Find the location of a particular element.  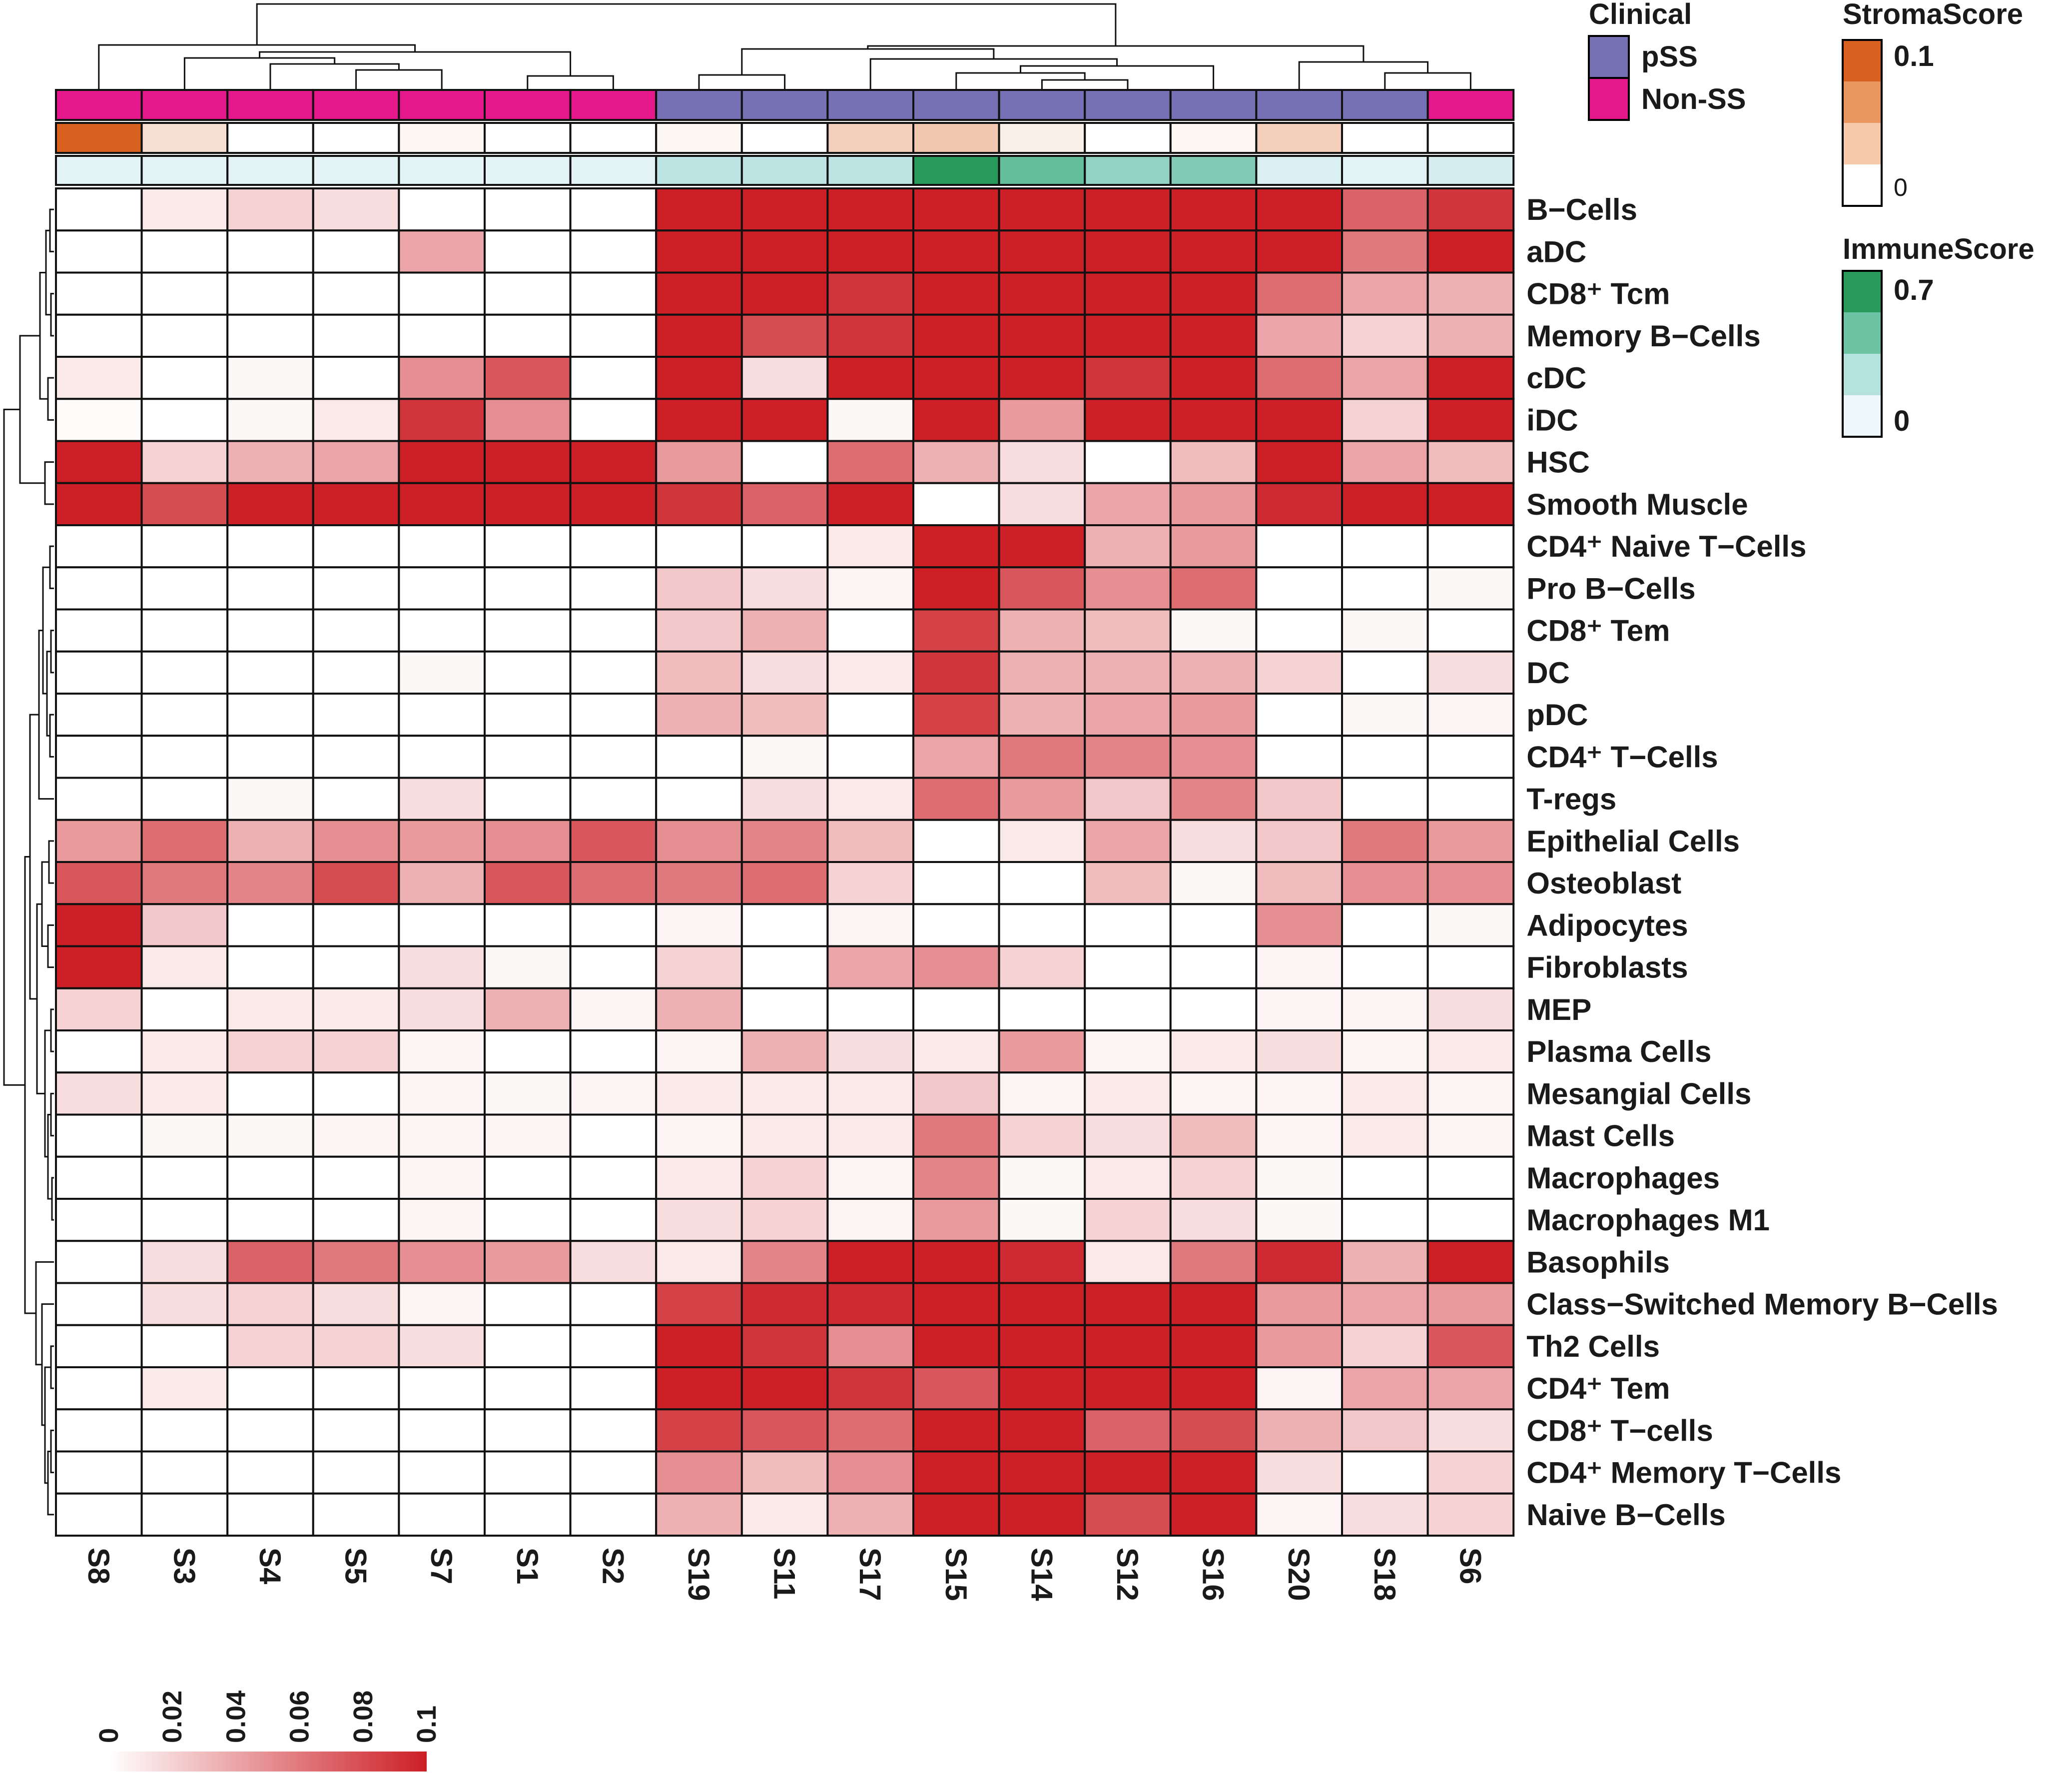

stroma-legend-swatch is located at coordinates (1862, 60).